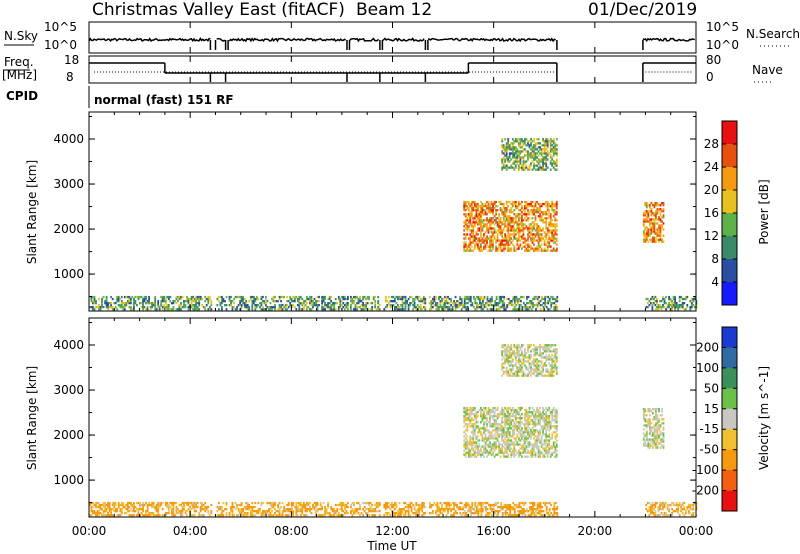 This screenshot has width=800, height=554. Describe the element at coordinates (729, 294) in the screenshot. I see `colorbar-segment` at that location.